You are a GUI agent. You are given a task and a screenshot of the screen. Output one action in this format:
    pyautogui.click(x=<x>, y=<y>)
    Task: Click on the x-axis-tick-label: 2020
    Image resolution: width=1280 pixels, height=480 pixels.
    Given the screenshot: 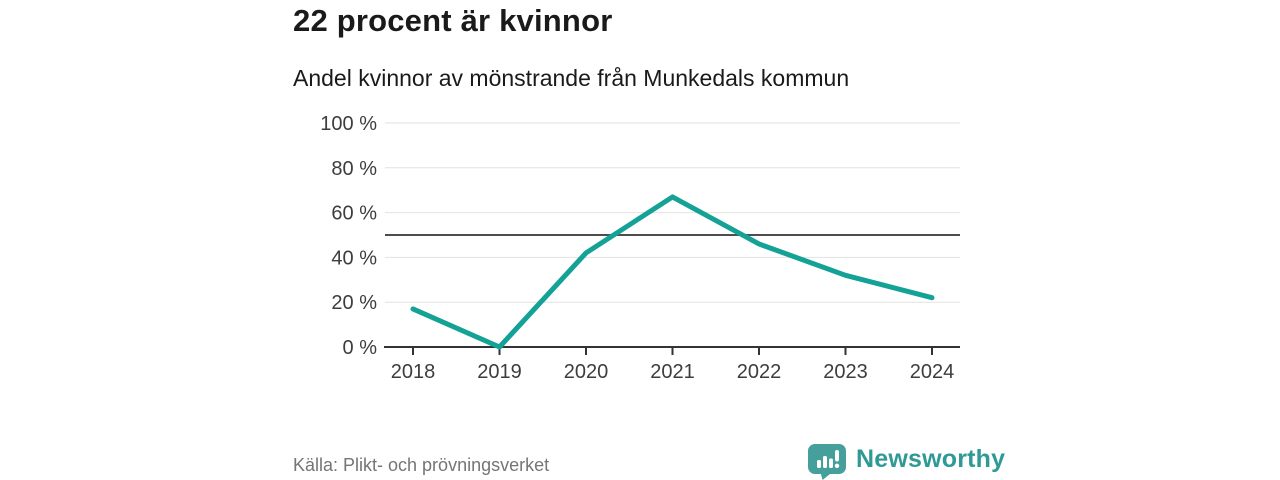 What is the action you would take?
    pyautogui.click(x=586, y=372)
    